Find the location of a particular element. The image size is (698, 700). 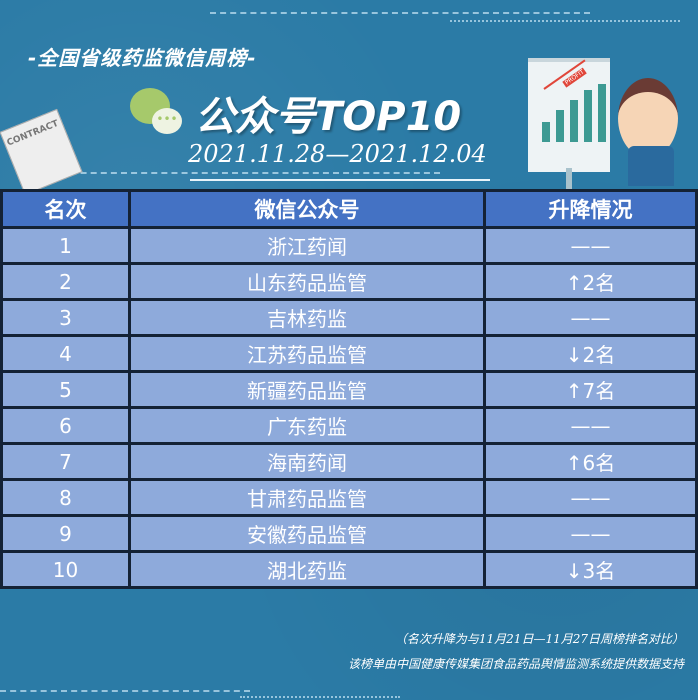

table-row: 6 广东药监 —— is located at coordinates (349, 425).